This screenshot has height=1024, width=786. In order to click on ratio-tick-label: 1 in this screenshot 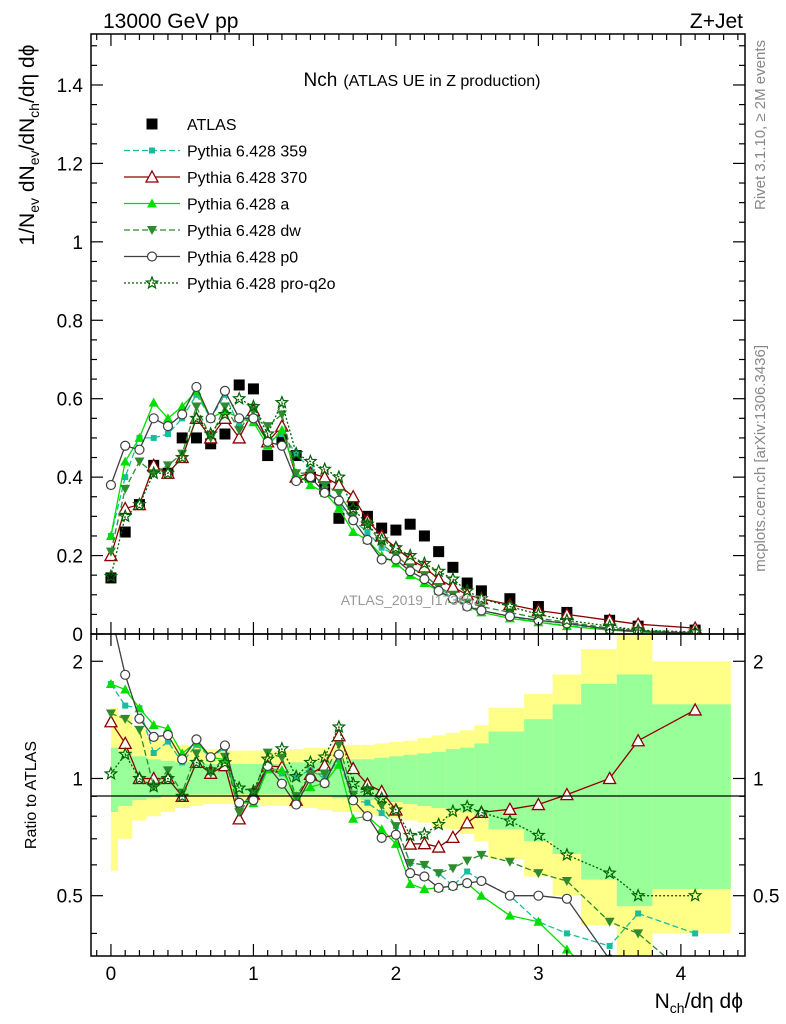, I will do `click(77, 779)`.